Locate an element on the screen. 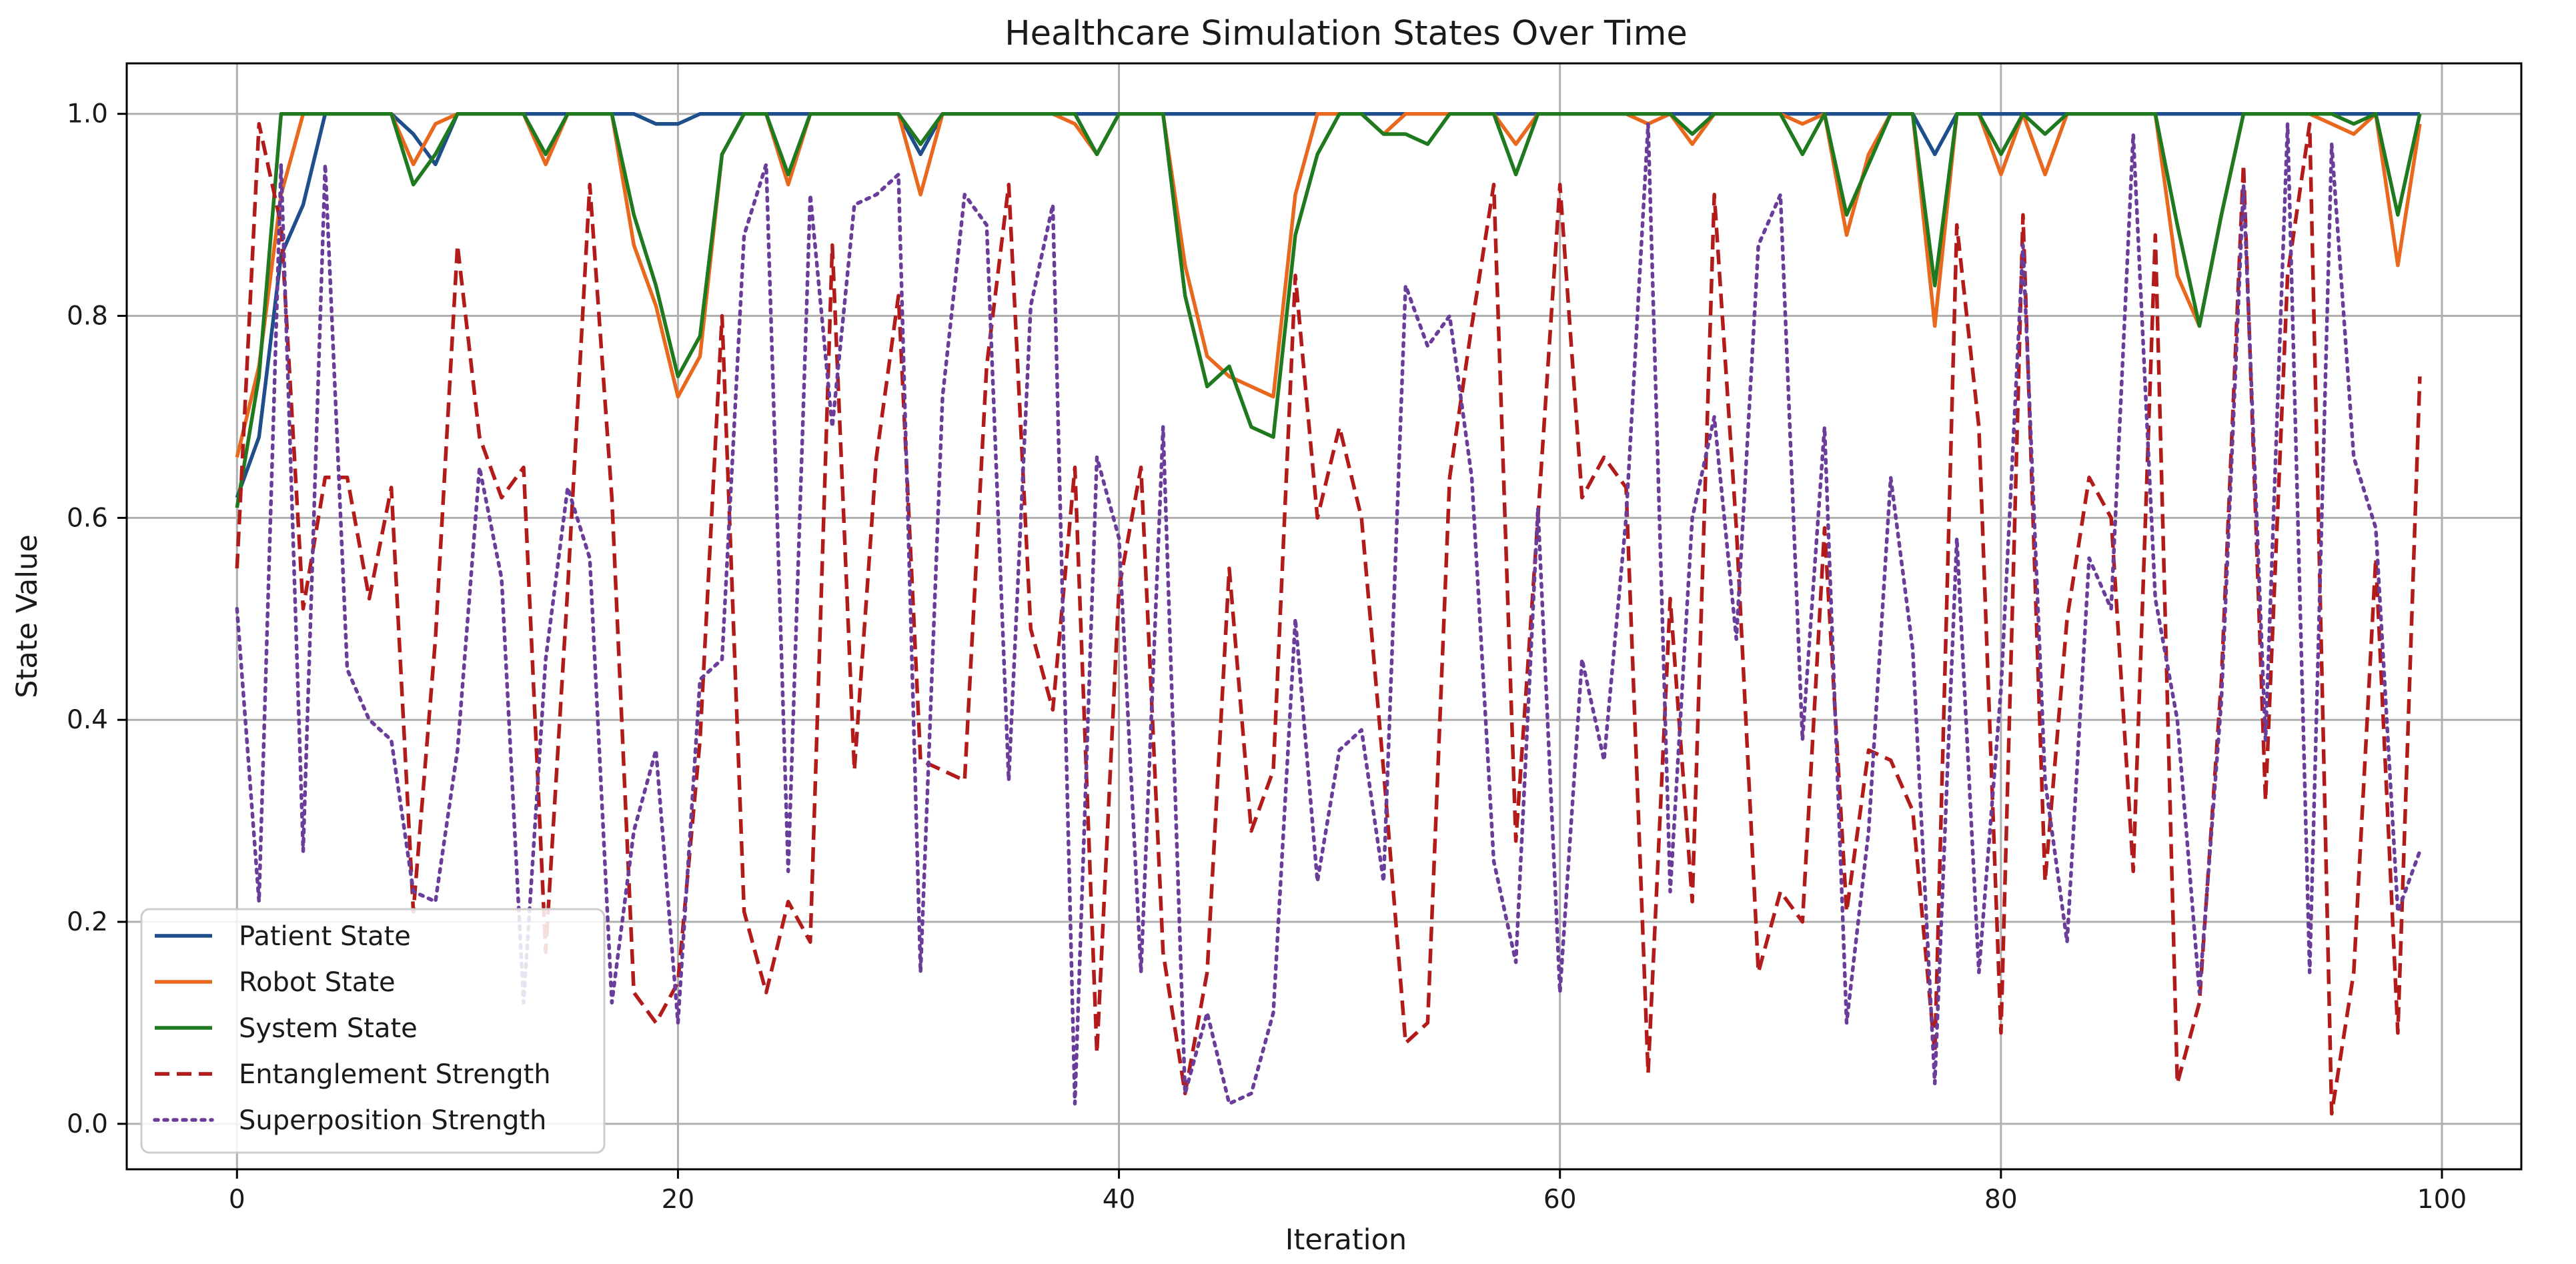  legend-label: Patient State is located at coordinates (325, 936).